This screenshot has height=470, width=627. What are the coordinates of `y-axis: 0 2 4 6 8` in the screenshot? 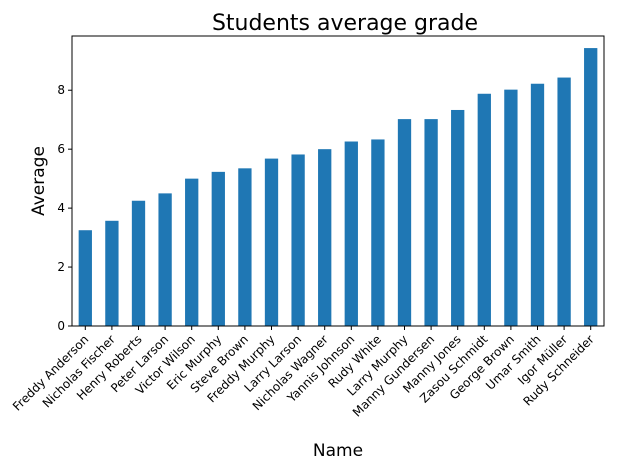 It's located at (64, 208).